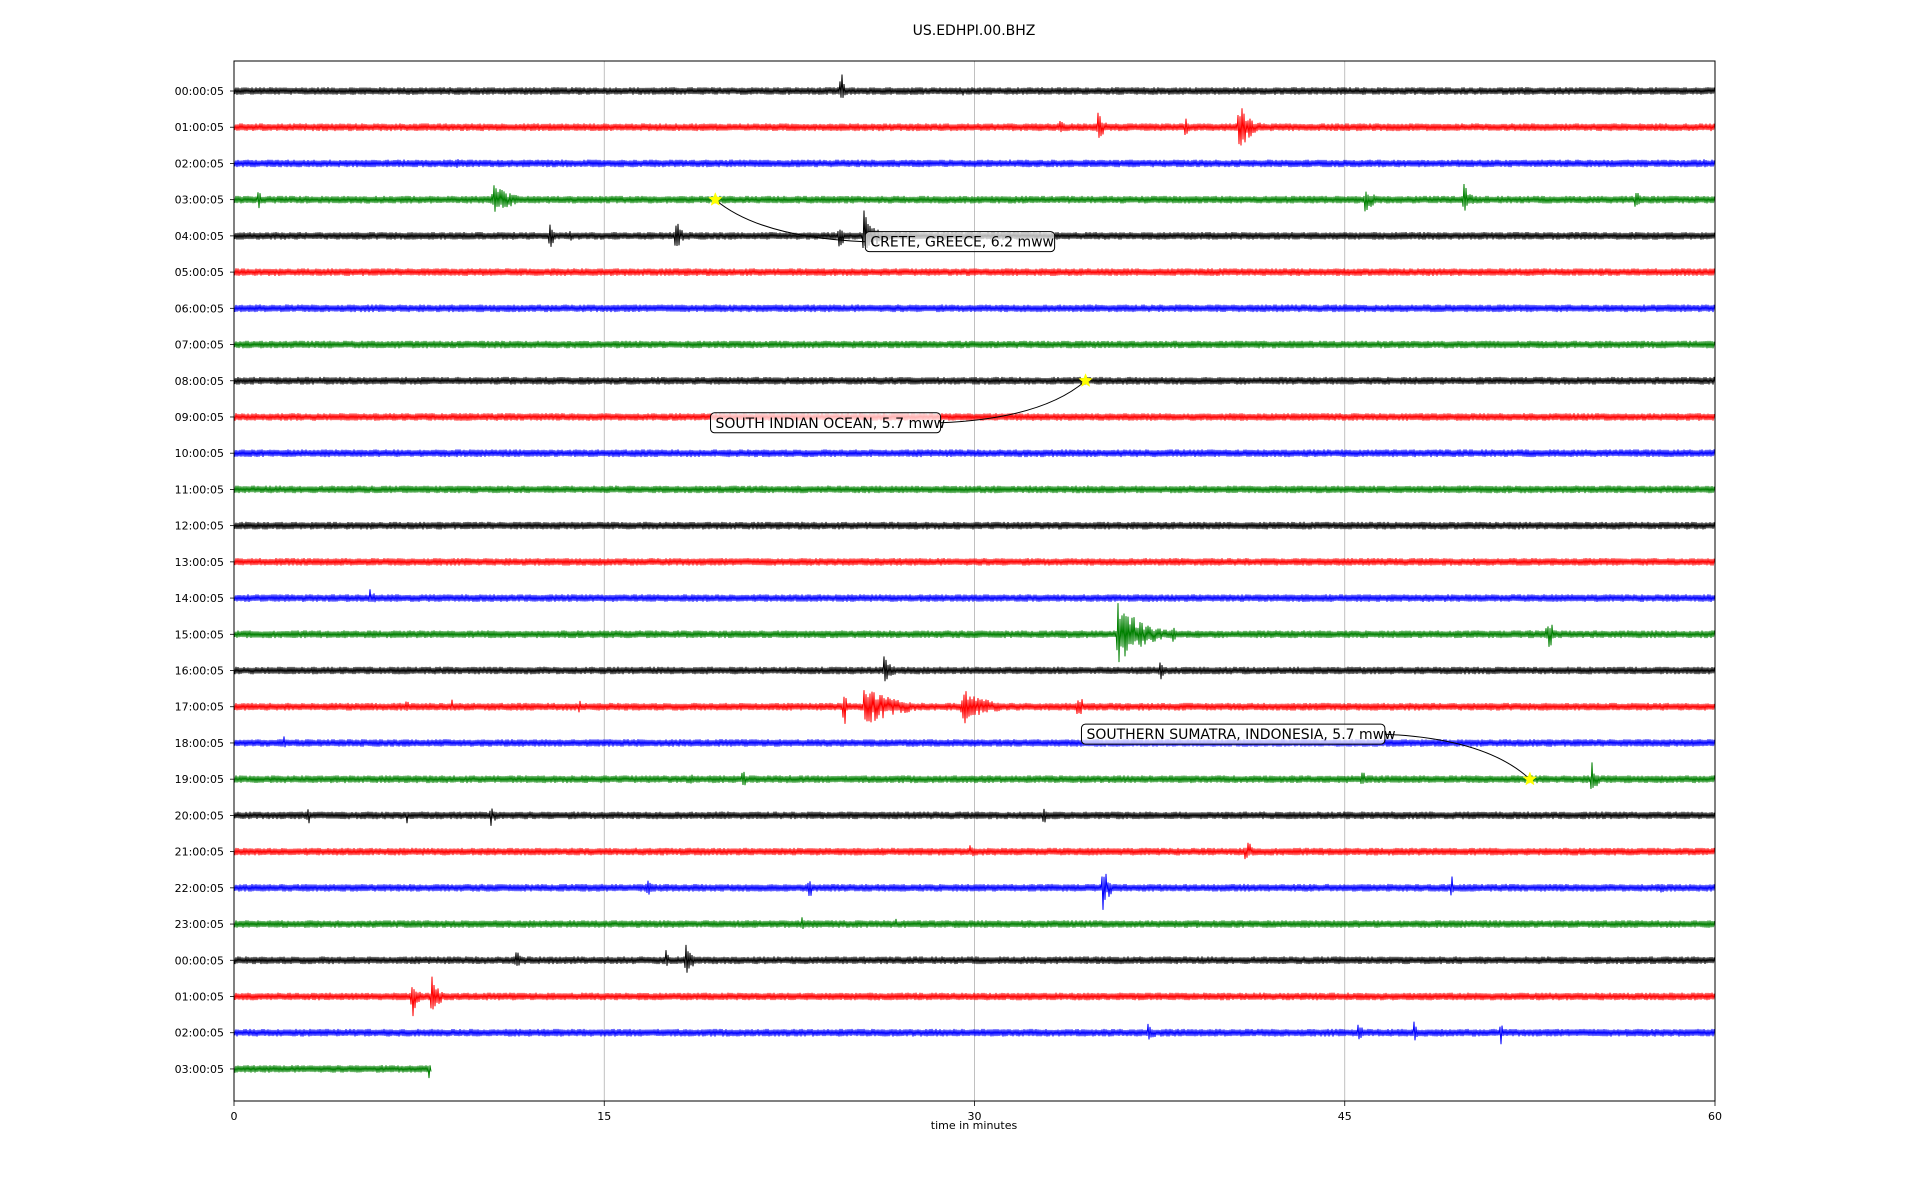  Describe the element at coordinates (199, 1069) in the screenshot. I see `row-label-27: 03:00:05` at that location.